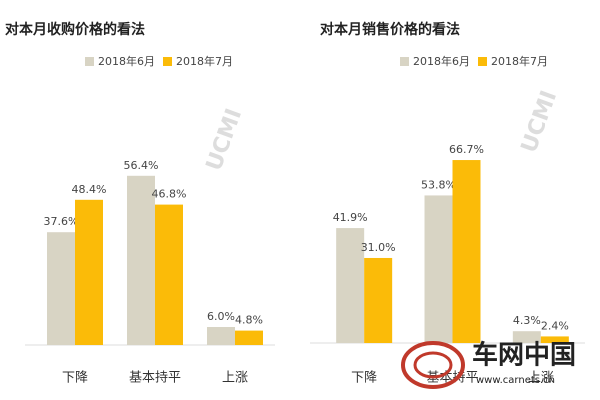  I want to click on value-label: 4.8%, so click(249, 320).